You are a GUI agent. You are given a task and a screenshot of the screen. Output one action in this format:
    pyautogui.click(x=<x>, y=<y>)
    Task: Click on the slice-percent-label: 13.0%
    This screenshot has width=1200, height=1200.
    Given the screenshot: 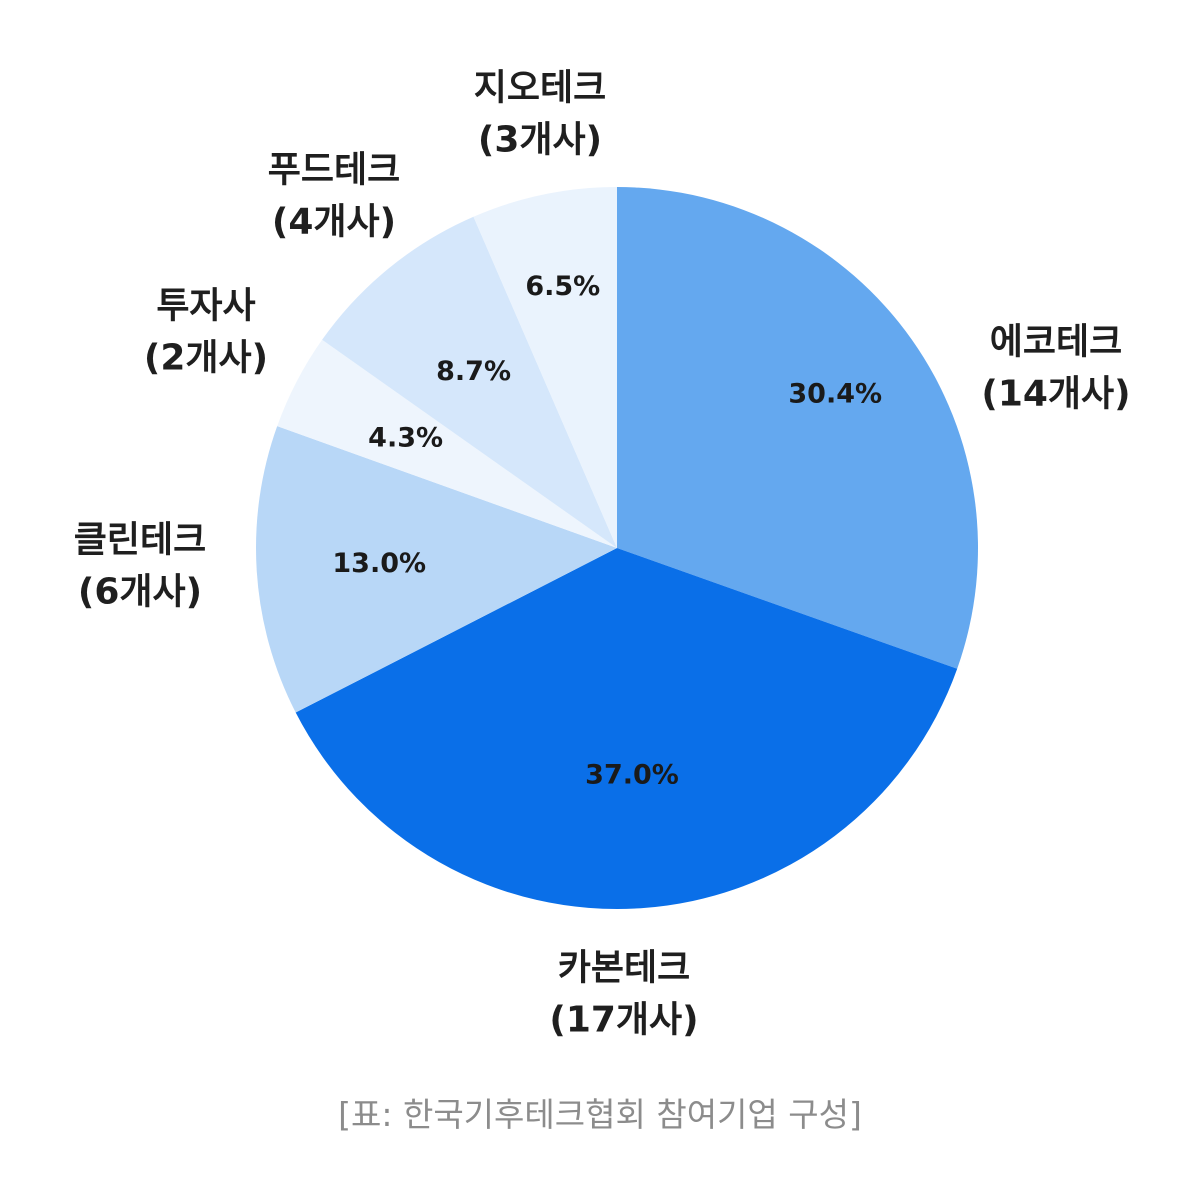 What is the action you would take?
    pyautogui.click(x=379, y=563)
    